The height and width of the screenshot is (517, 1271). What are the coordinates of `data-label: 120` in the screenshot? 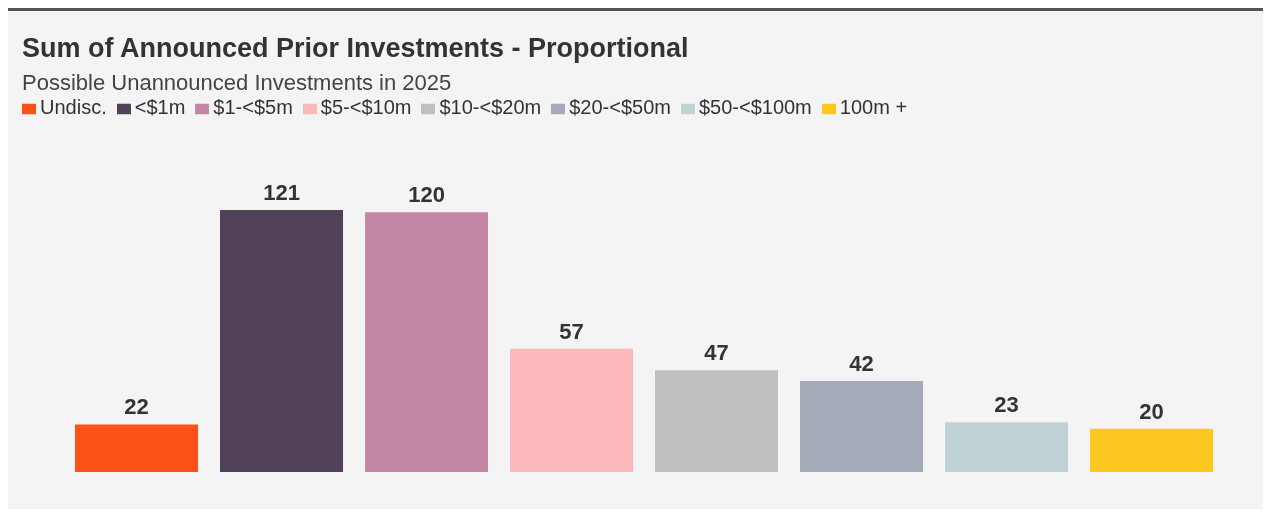 It's located at (426, 195).